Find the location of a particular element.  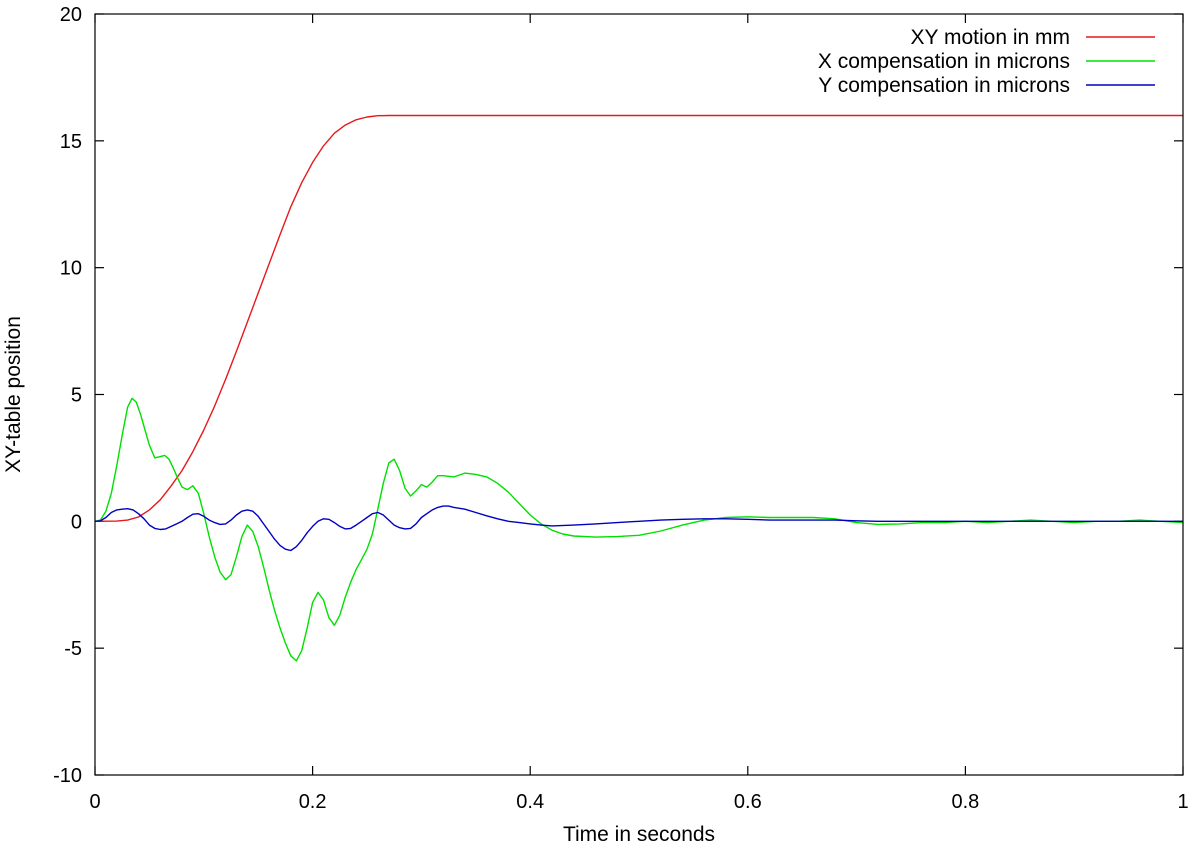

legend-label: X compensation in microns is located at coordinates (944, 61).